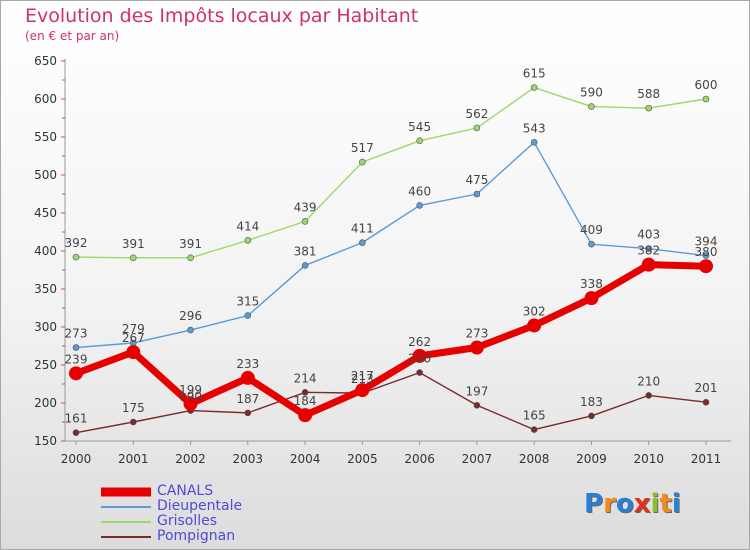  I want to click on x-tick-label: 2006, so click(419, 459).